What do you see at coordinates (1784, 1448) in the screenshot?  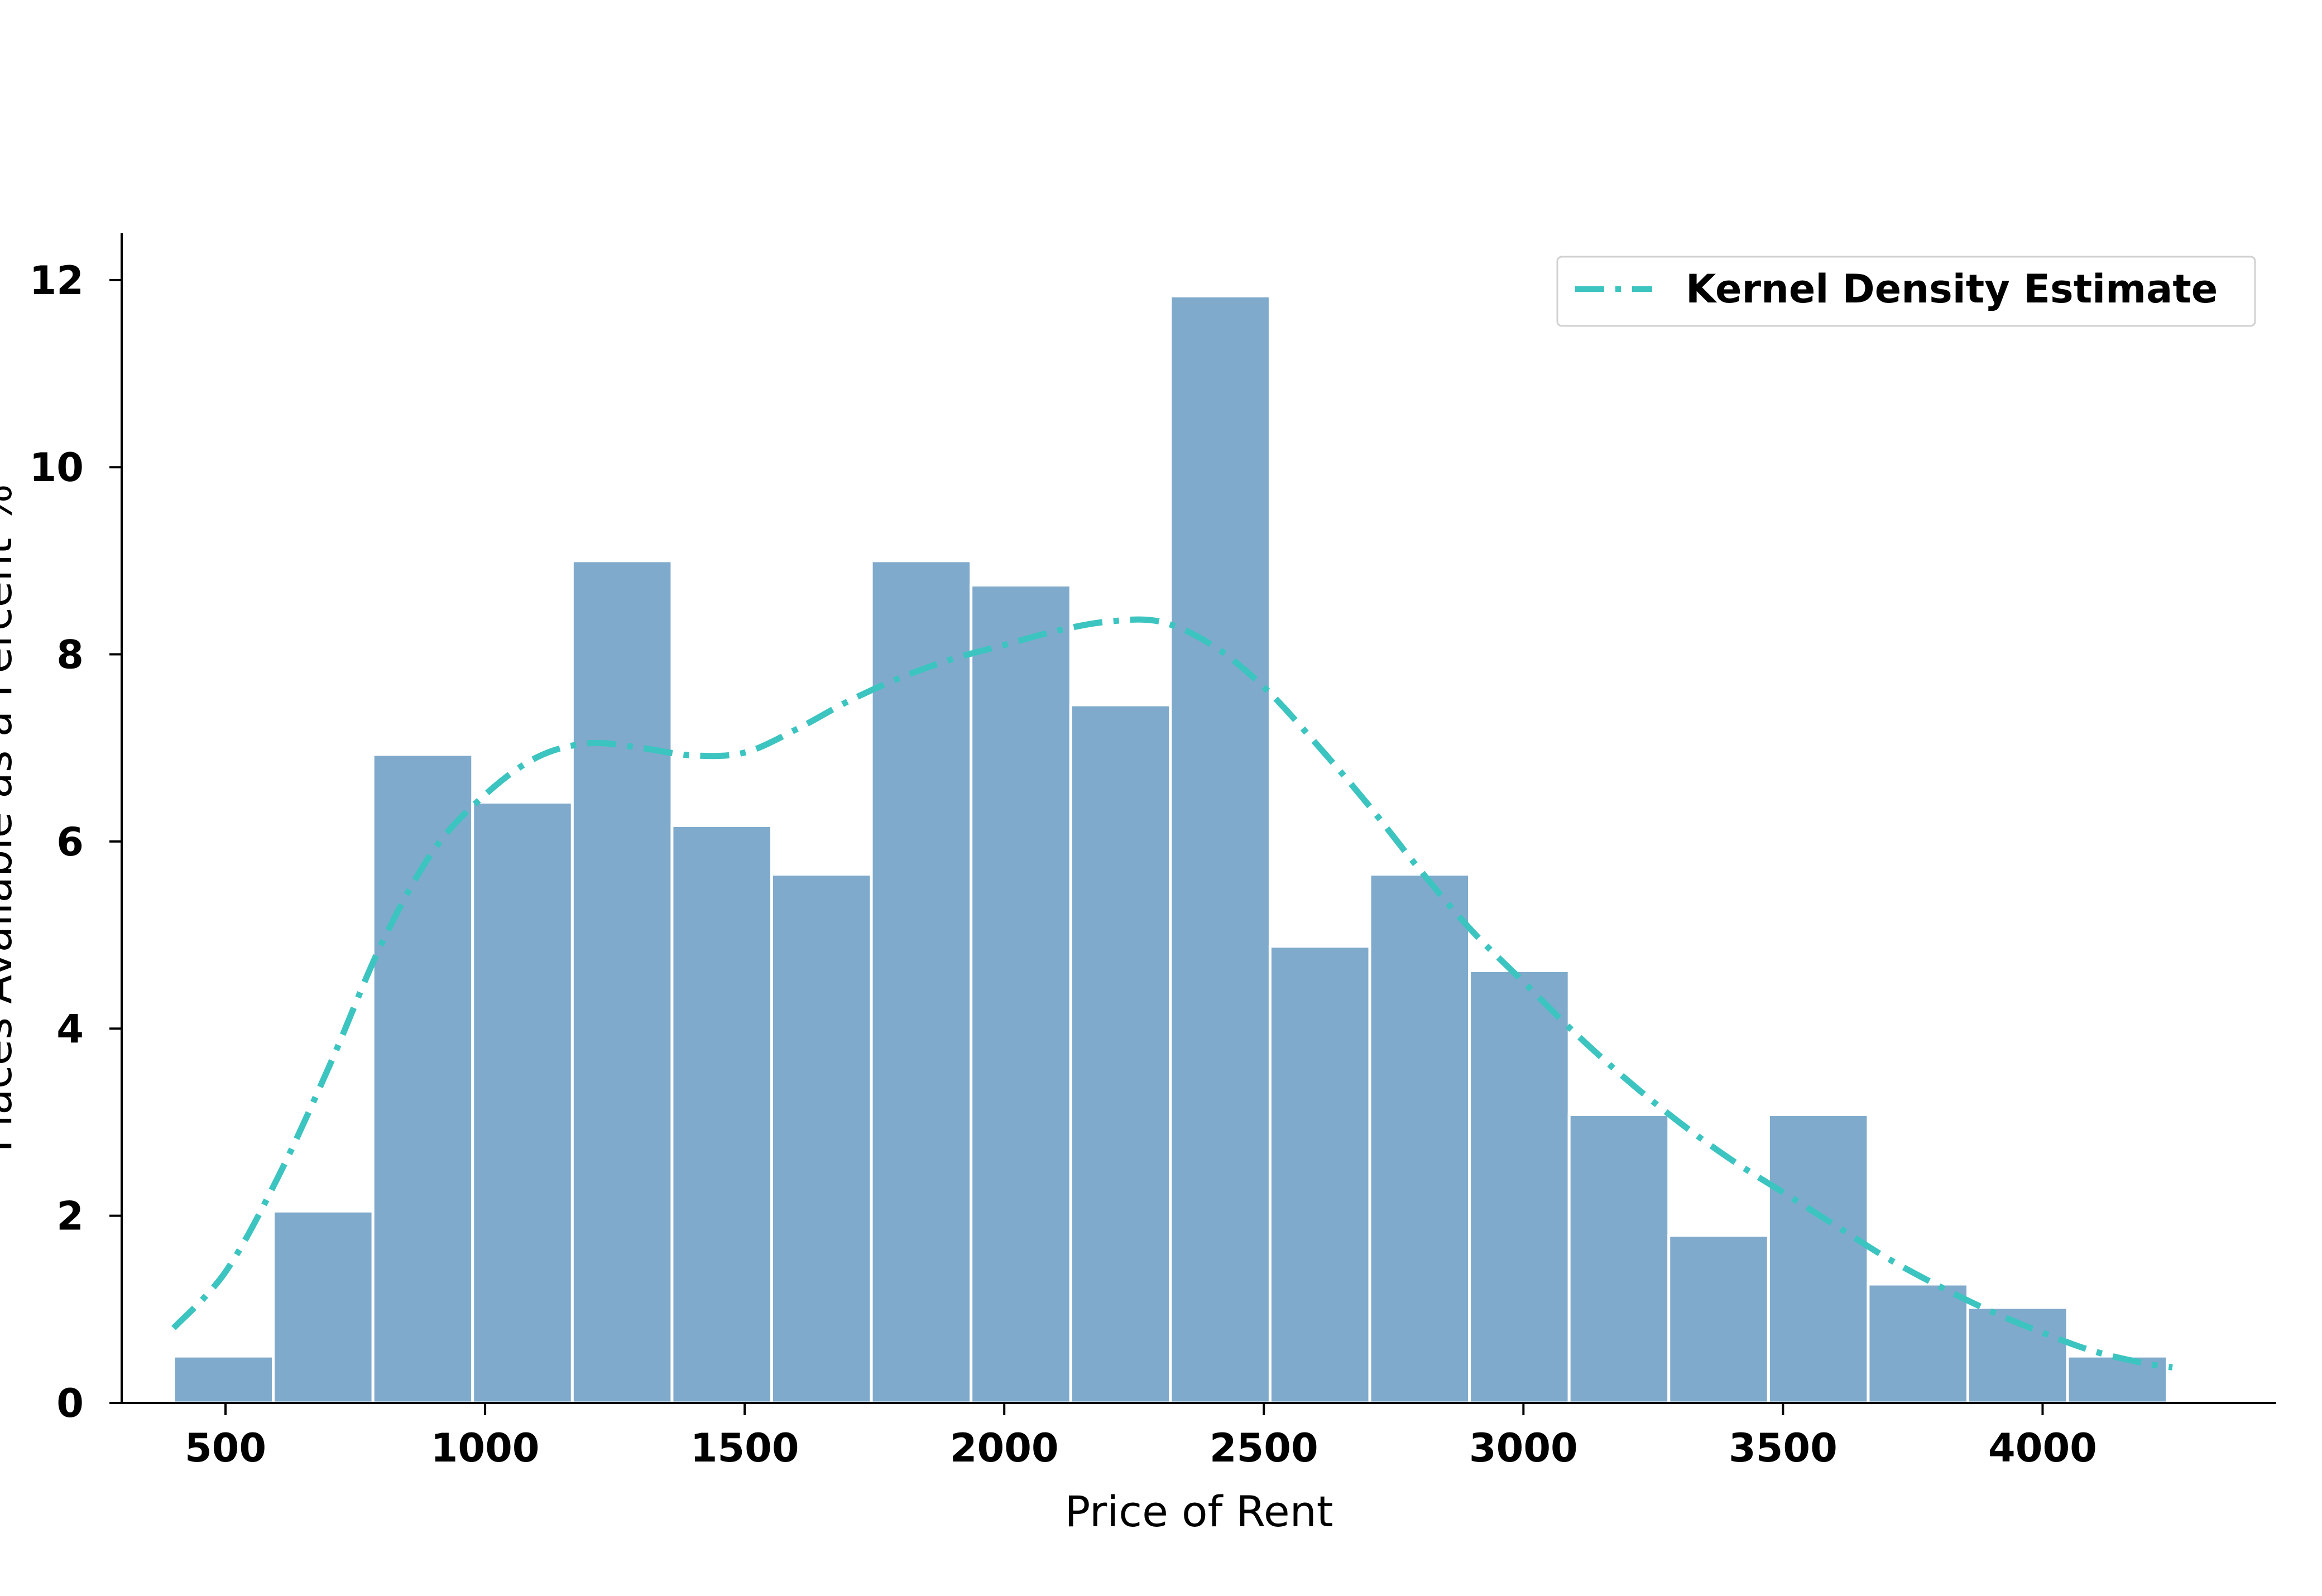 I see `x-tick-label: 3500` at bounding box center [1784, 1448].